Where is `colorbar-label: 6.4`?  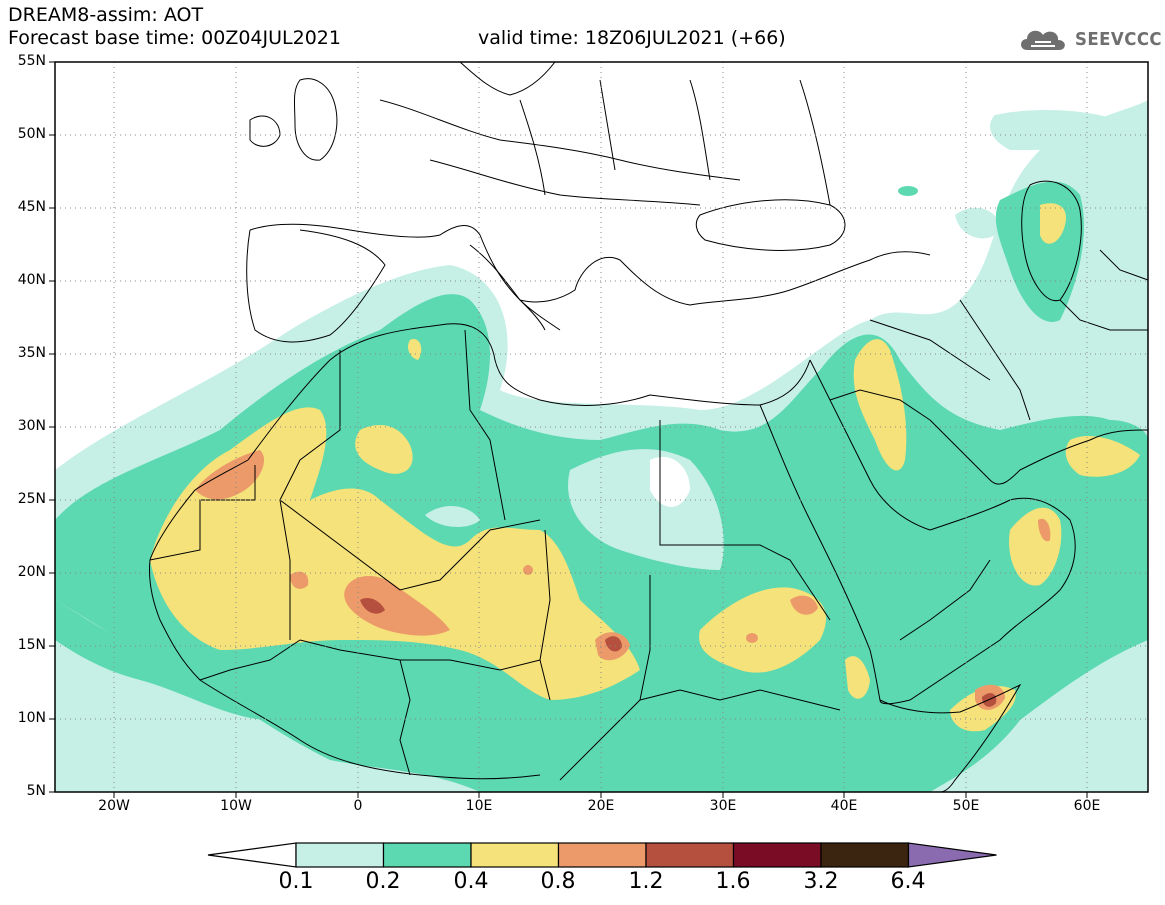
colorbar-label: 6.4 is located at coordinates (908, 881).